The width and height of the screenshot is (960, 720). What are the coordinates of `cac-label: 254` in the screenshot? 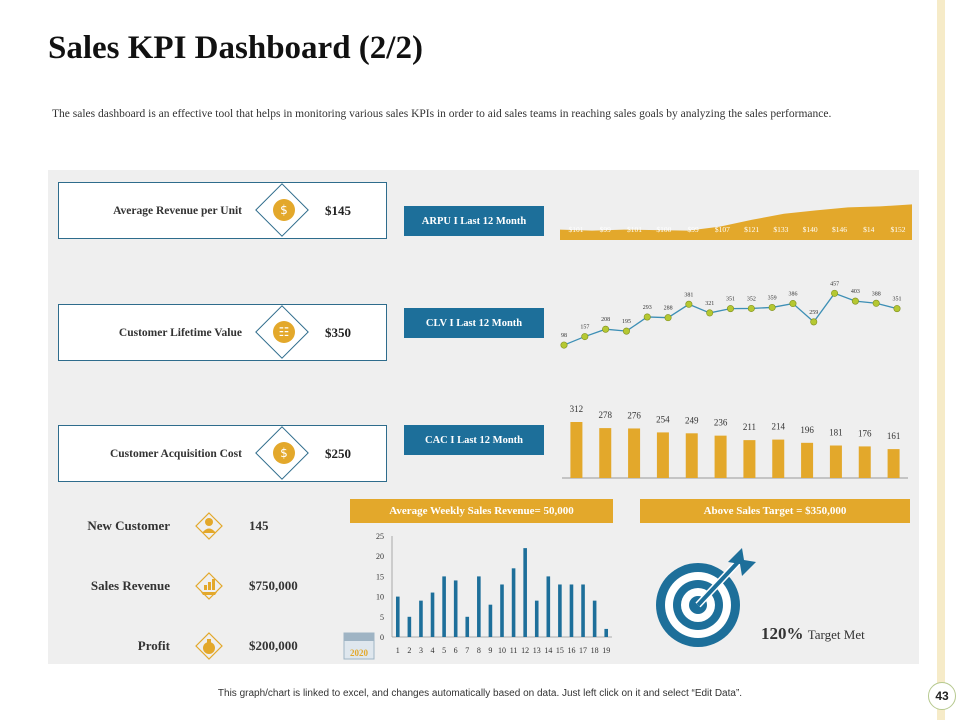 It's located at (663, 419).